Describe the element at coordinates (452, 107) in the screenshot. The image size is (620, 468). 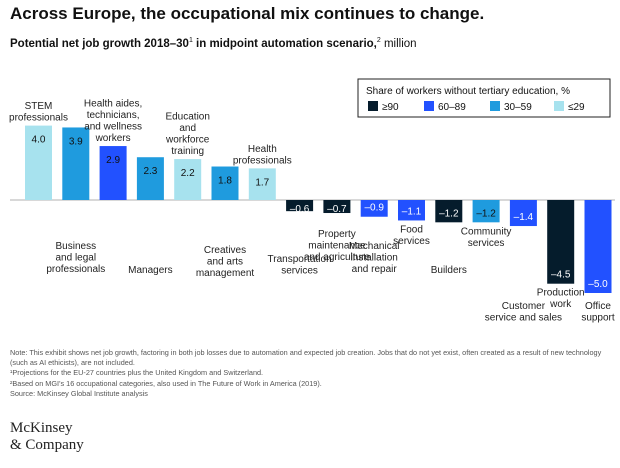
I see `legend-label: 60–89` at that location.